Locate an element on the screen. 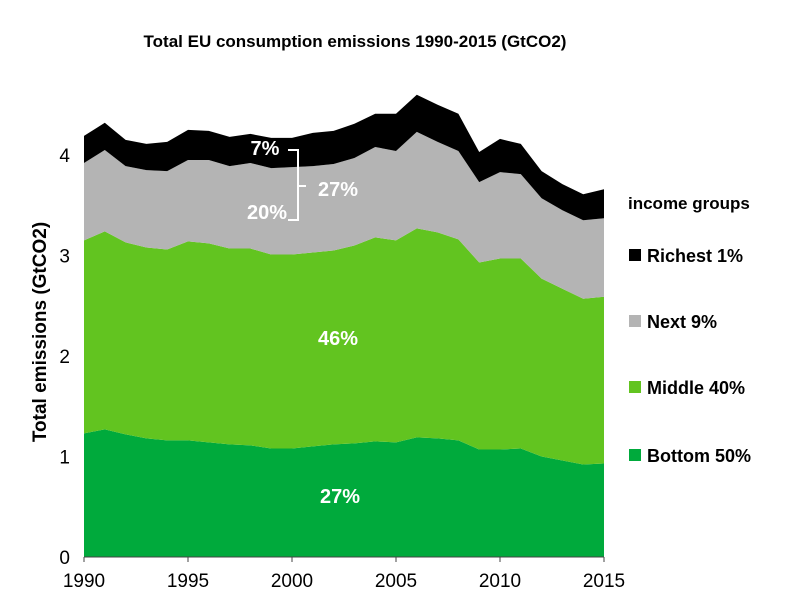  legend-label-bottom-50: Bottom 50% is located at coordinates (699, 456).